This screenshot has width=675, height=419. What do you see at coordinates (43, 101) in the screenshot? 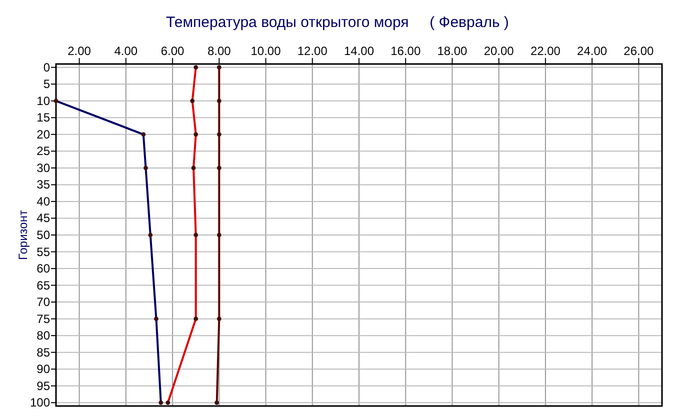
I see `y-tick-label: 10` at bounding box center [43, 101].